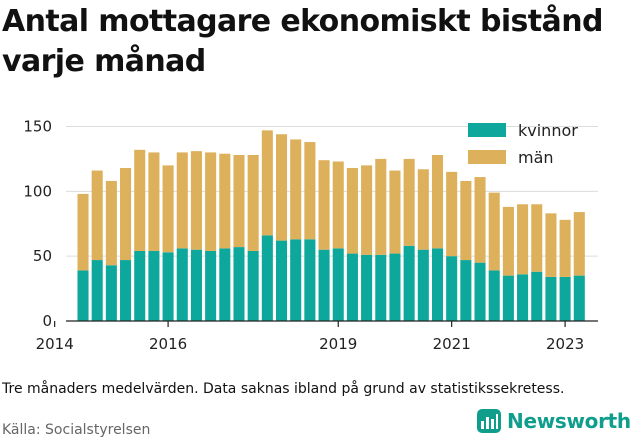 The image size is (631, 439). What do you see at coordinates (338, 344) in the screenshot?
I see `x-tick-label: 2019` at bounding box center [338, 344].